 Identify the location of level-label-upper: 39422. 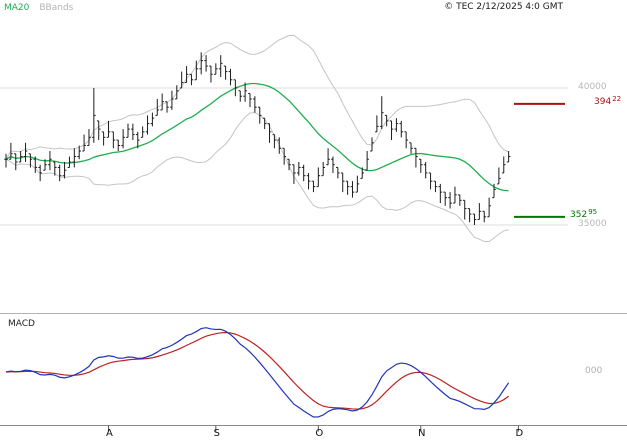
(608, 101).